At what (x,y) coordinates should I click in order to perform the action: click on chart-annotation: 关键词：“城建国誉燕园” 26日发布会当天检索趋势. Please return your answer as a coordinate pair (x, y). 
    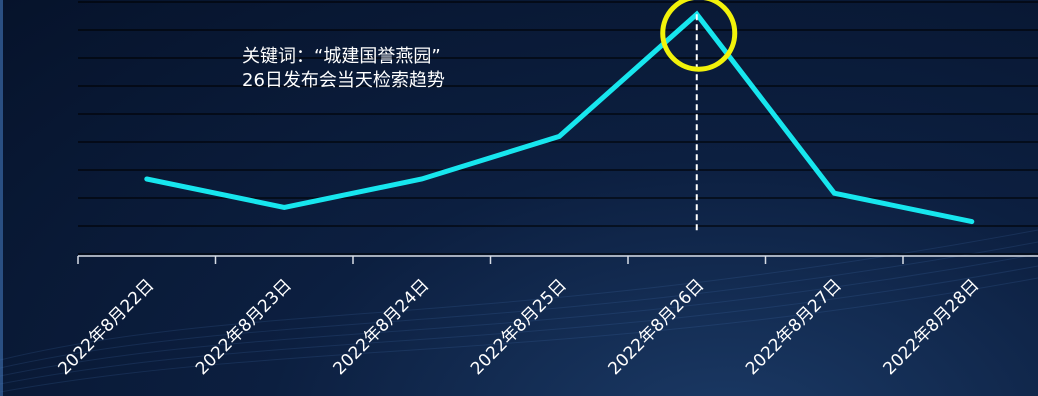
    Looking at the image, I should click on (343, 69).